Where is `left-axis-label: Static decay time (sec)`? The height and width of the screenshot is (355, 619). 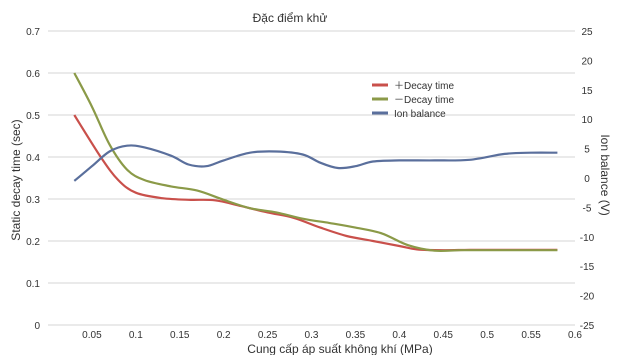 left-axis-label: Static decay time (sec) is located at coordinates (16, 179).